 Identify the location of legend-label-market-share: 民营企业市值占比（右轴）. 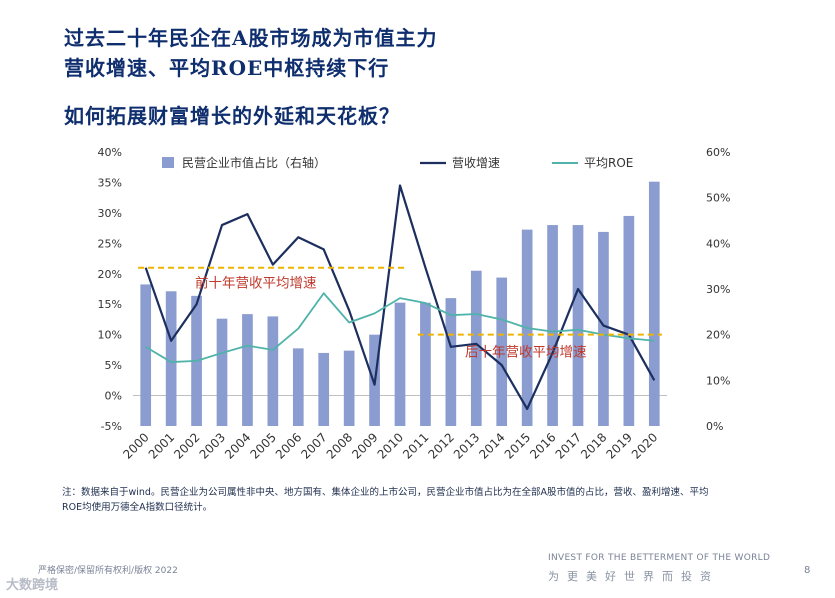
(254, 162).